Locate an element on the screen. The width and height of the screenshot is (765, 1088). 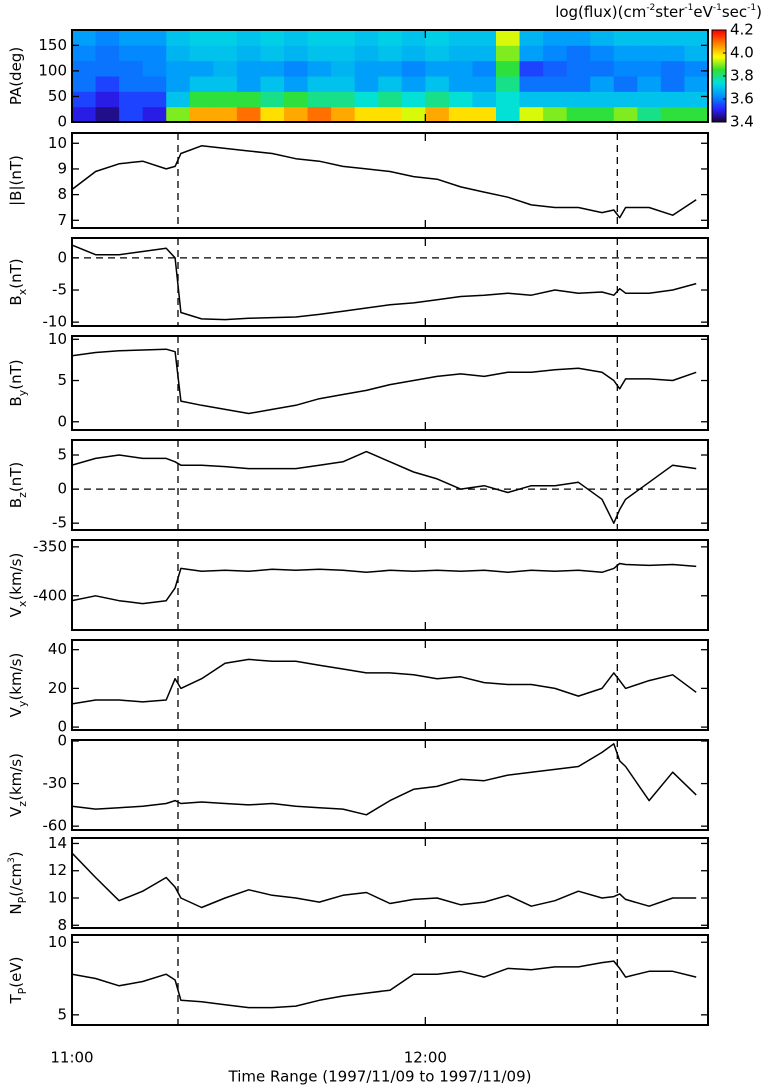
y-tick-label: -30 is located at coordinates (55, 783).